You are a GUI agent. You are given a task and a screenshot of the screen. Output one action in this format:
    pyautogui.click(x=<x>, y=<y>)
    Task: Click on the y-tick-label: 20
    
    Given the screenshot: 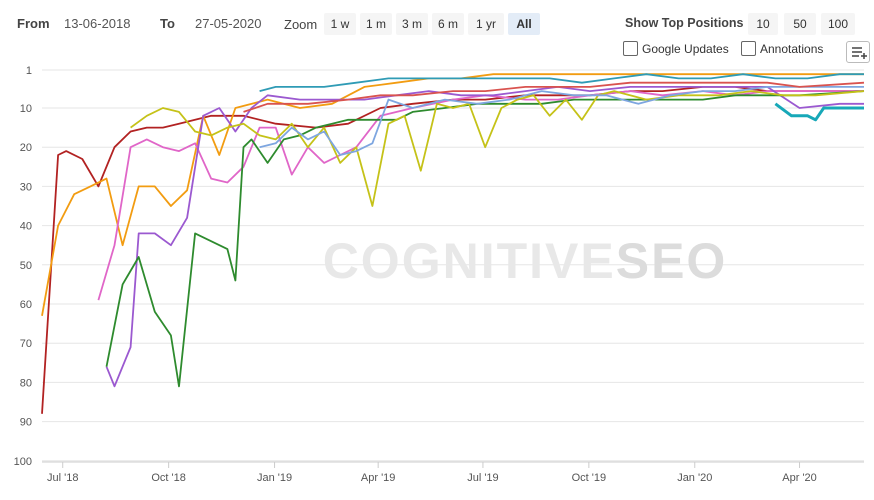 What is the action you would take?
    pyautogui.click(x=26, y=148)
    